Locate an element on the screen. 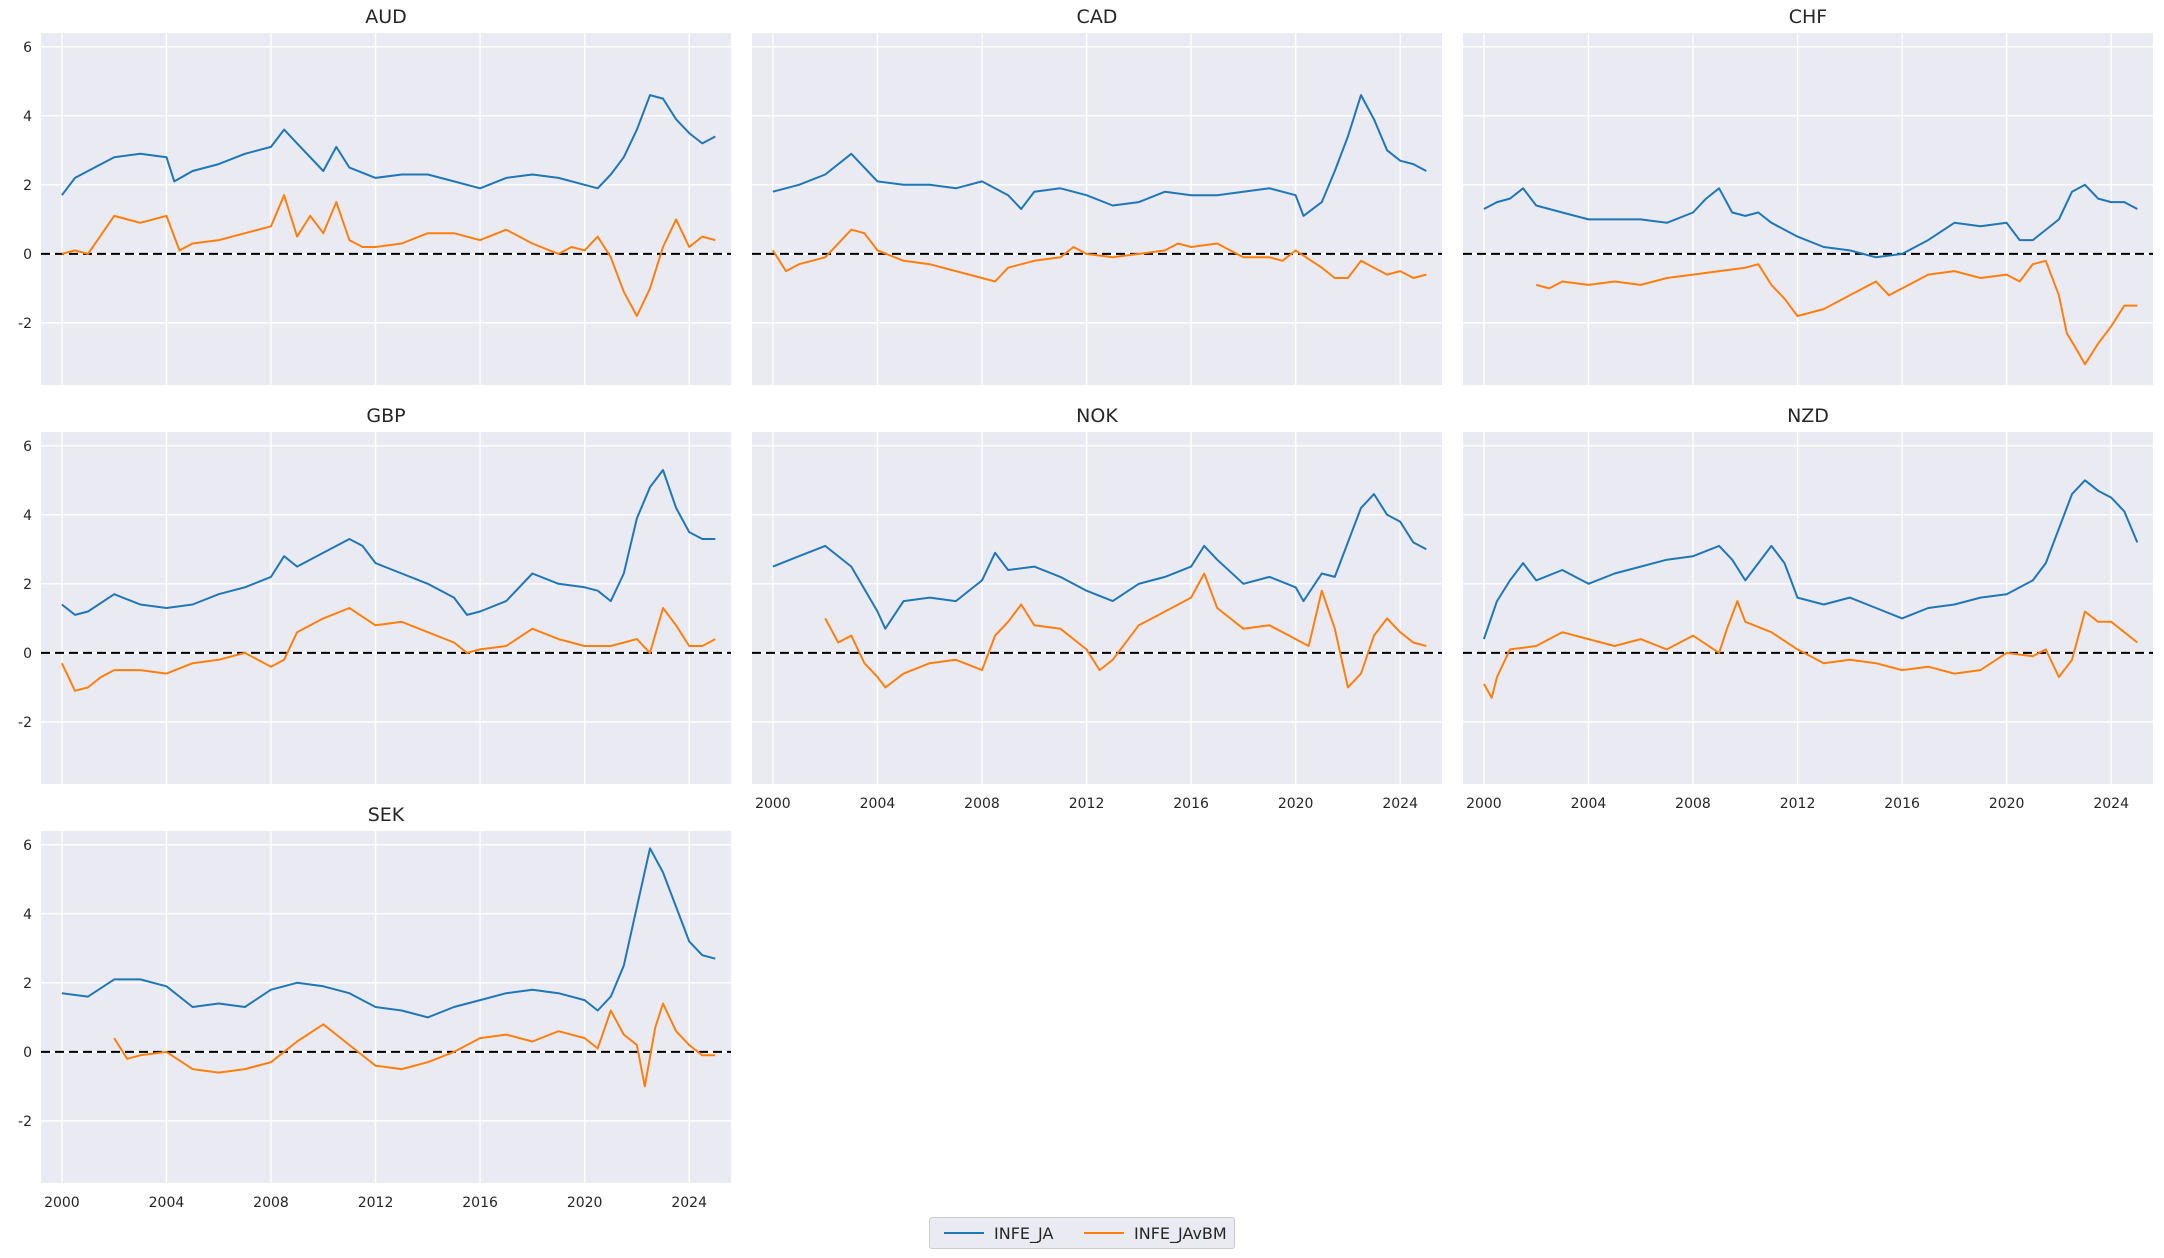 The image size is (2164, 1258). panel-title-nok: NOK is located at coordinates (1097, 416).